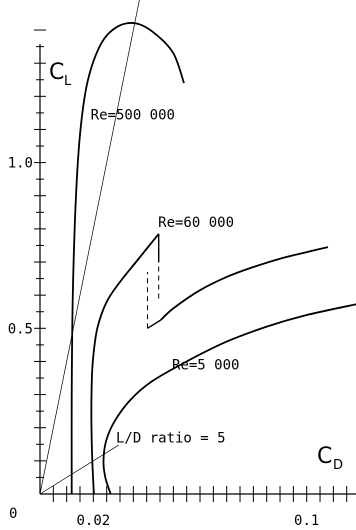  Describe the element at coordinates (196, 223) in the screenshot. I see `annotation-label: Re=60 000` at that location.